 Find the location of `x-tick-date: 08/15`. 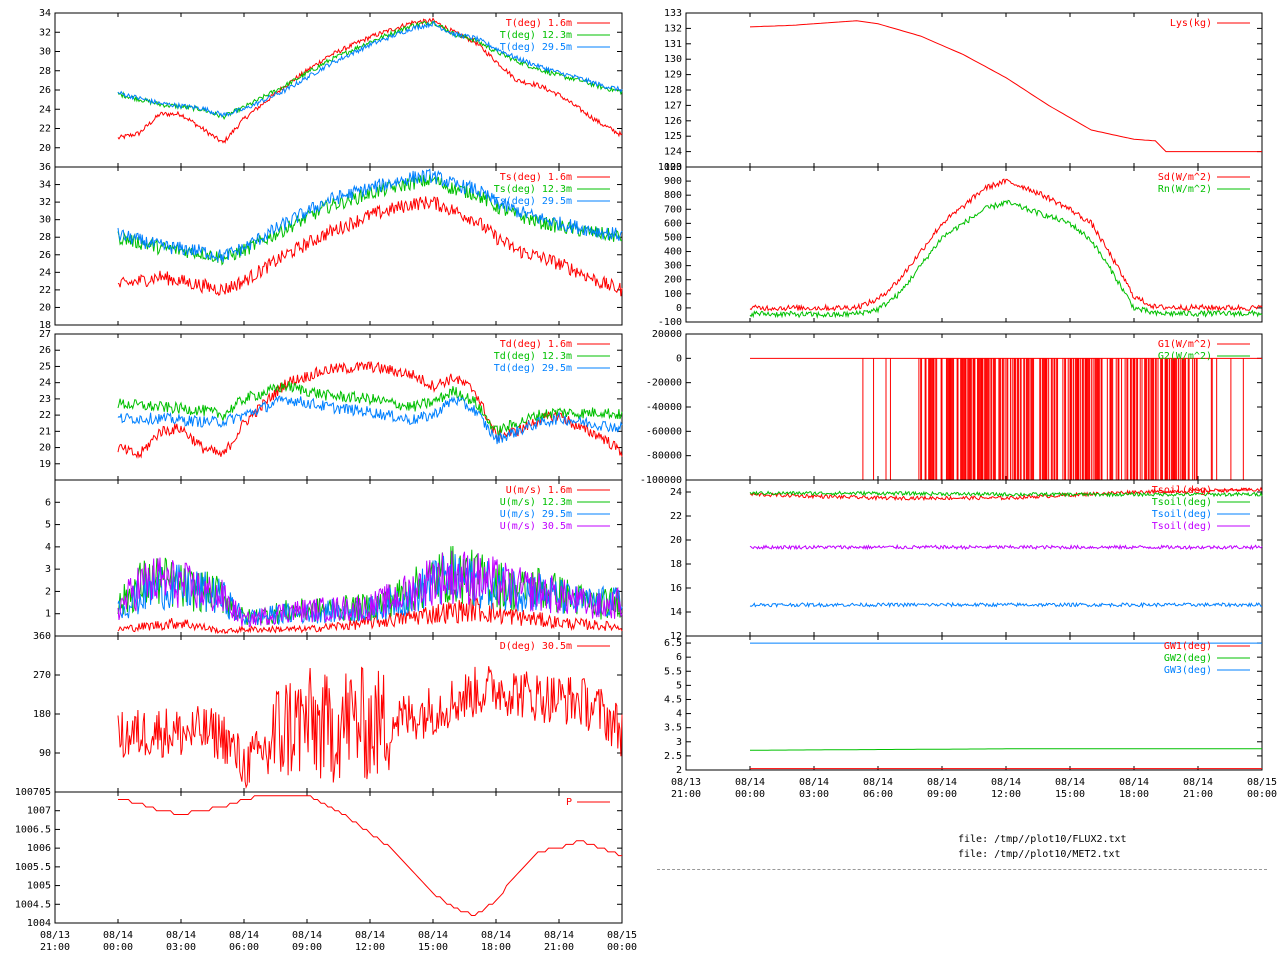

x-tick-date: 08/15 is located at coordinates (1262, 782).